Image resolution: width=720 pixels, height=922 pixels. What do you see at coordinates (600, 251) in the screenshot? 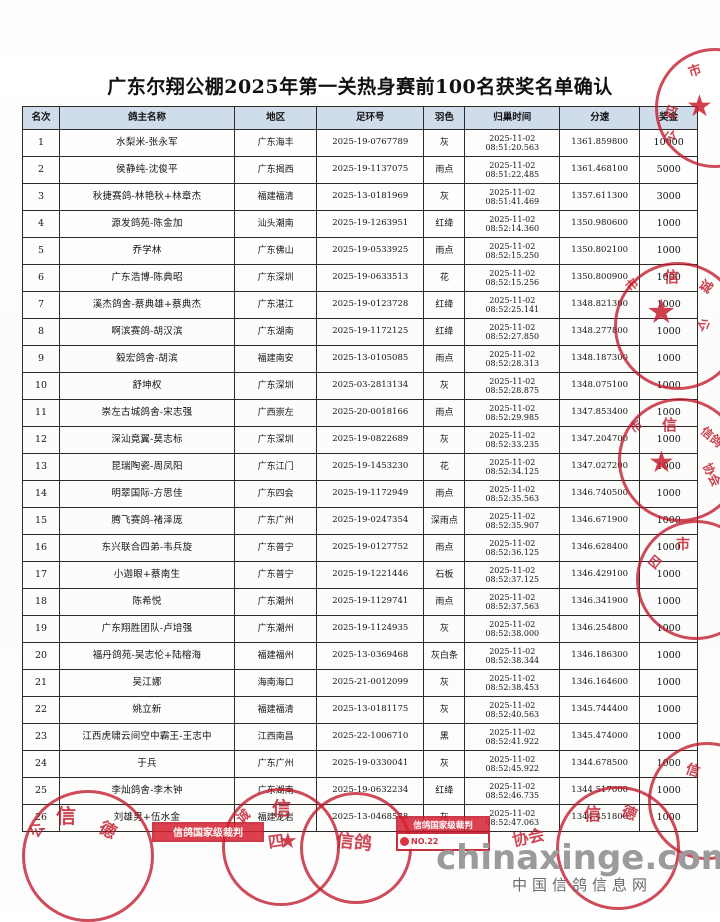
I see `cell-speed: 1350.802100` at bounding box center [600, 251].